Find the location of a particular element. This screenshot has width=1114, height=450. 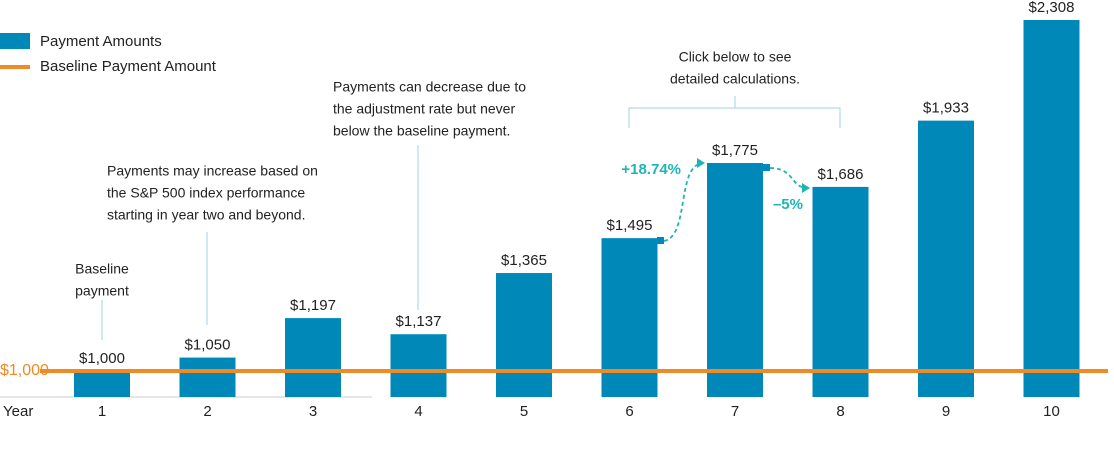

x-tick-label: 4 is located at coordinates (418, 411).